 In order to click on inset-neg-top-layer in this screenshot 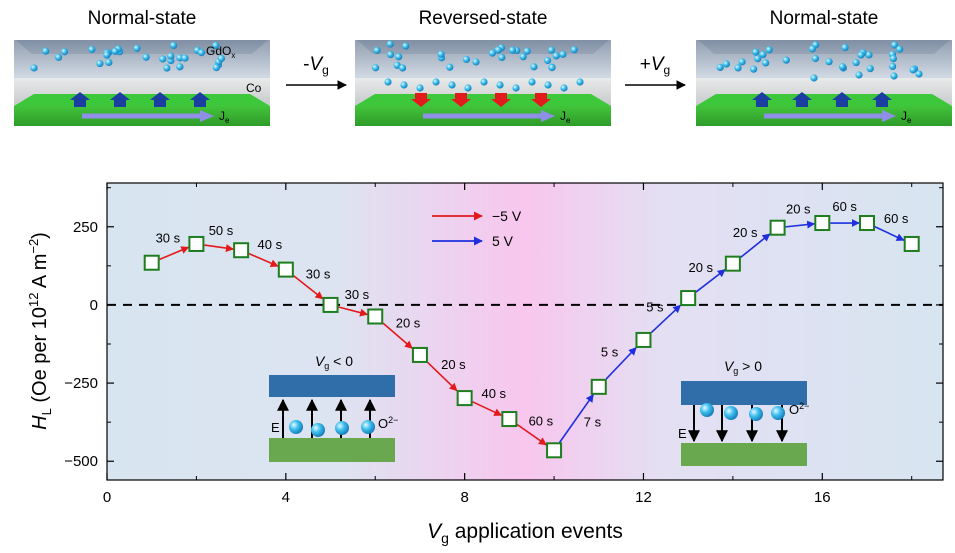, I will do `click(332, 386)`.